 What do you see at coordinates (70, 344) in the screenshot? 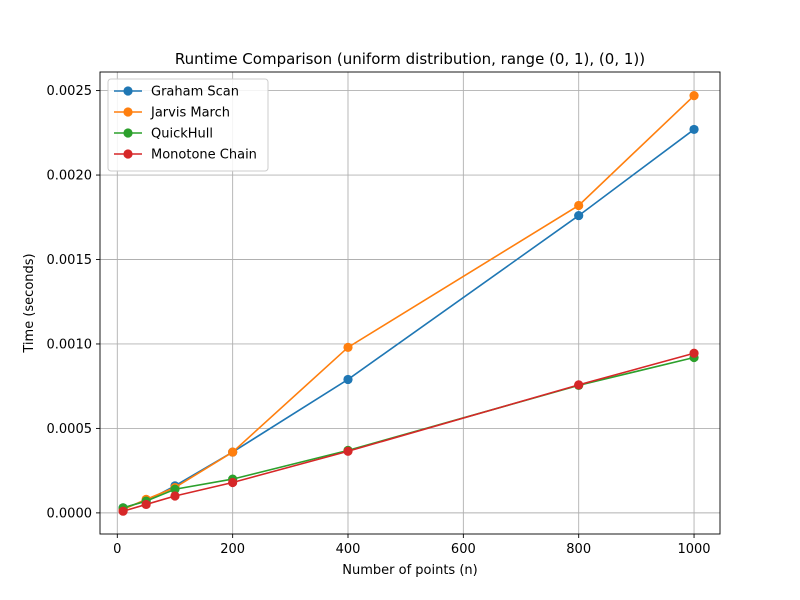
I see `y-tick-label: 0.0010` at bounding box center [70, 344].